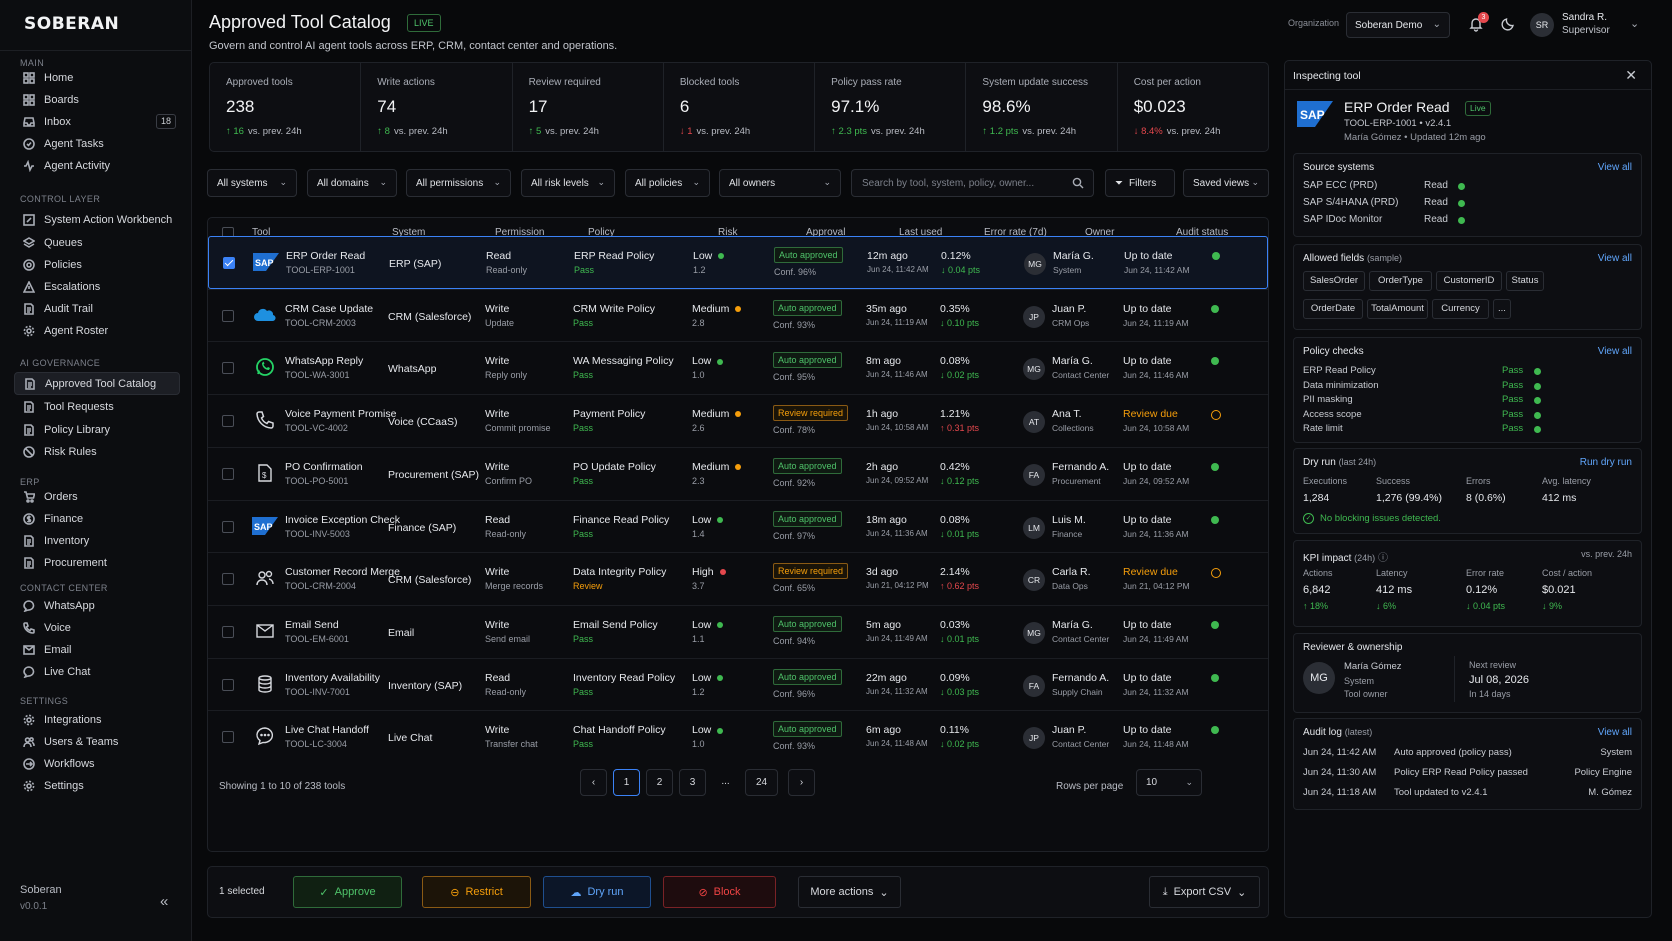 This screenshot has width=1672, height=941. Describe the element at coordinates (97, 649) in the screenshot. I see `sidebar-item-email: Email` at that location.